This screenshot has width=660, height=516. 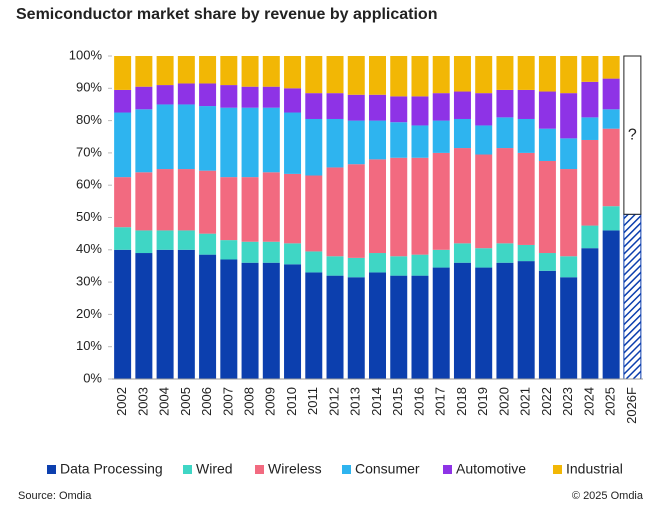 What do you see at coordinates (206, 401) in the screenshot?
I see `x-tick-label: 2006` at bounding box center [206, 401].